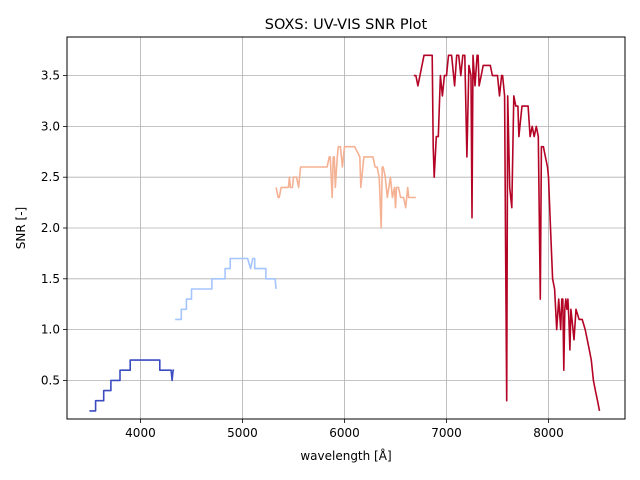  What do you see at coordinates (50, 279) in the screenshot?
I see `y-tick-label: 1.5` at bounding box center [50, 279].